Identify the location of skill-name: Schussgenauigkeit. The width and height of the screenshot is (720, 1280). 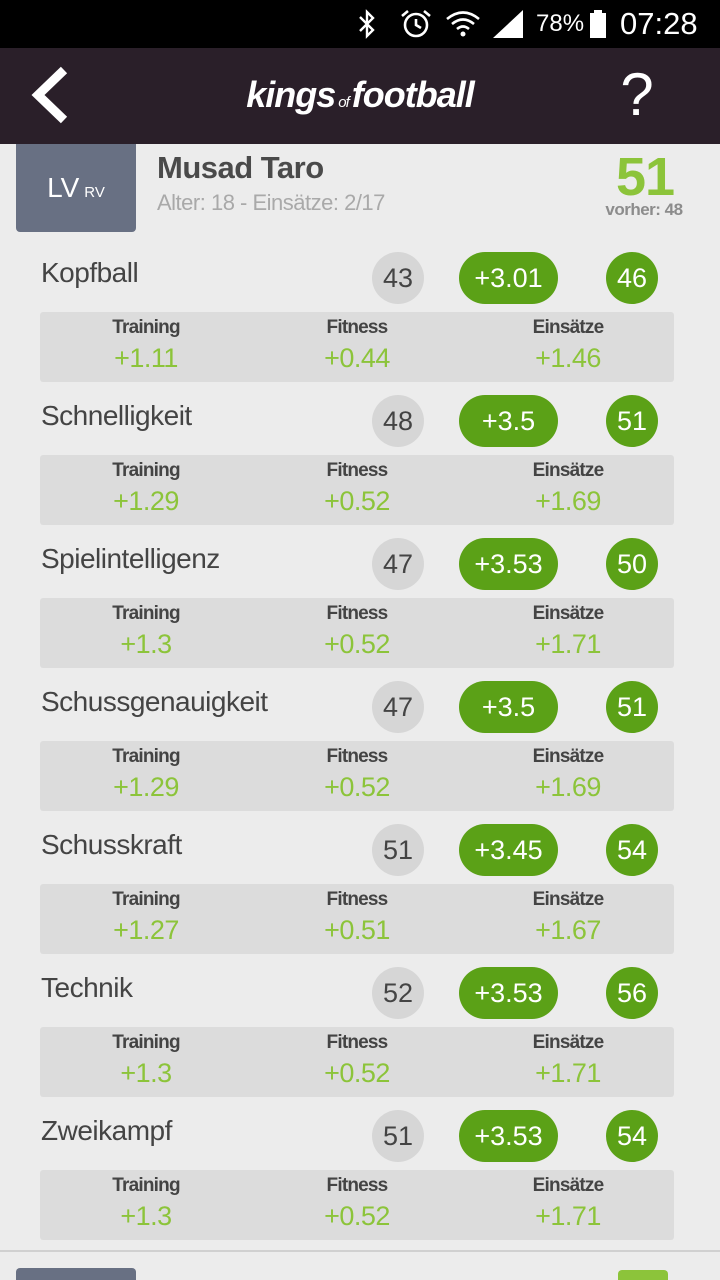
(154, 701).